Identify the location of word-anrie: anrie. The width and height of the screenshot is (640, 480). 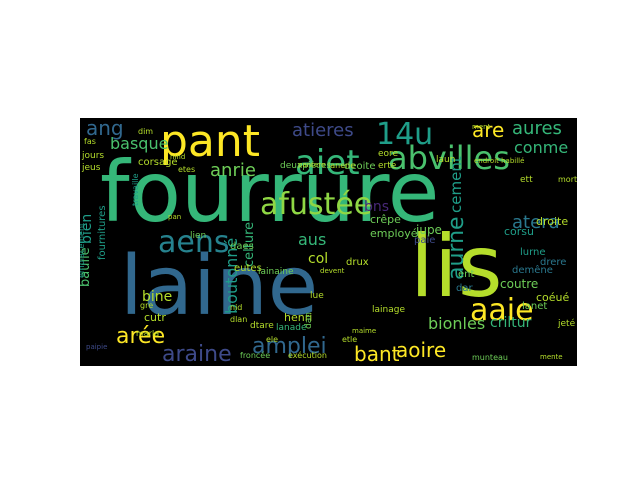
(233, 170).